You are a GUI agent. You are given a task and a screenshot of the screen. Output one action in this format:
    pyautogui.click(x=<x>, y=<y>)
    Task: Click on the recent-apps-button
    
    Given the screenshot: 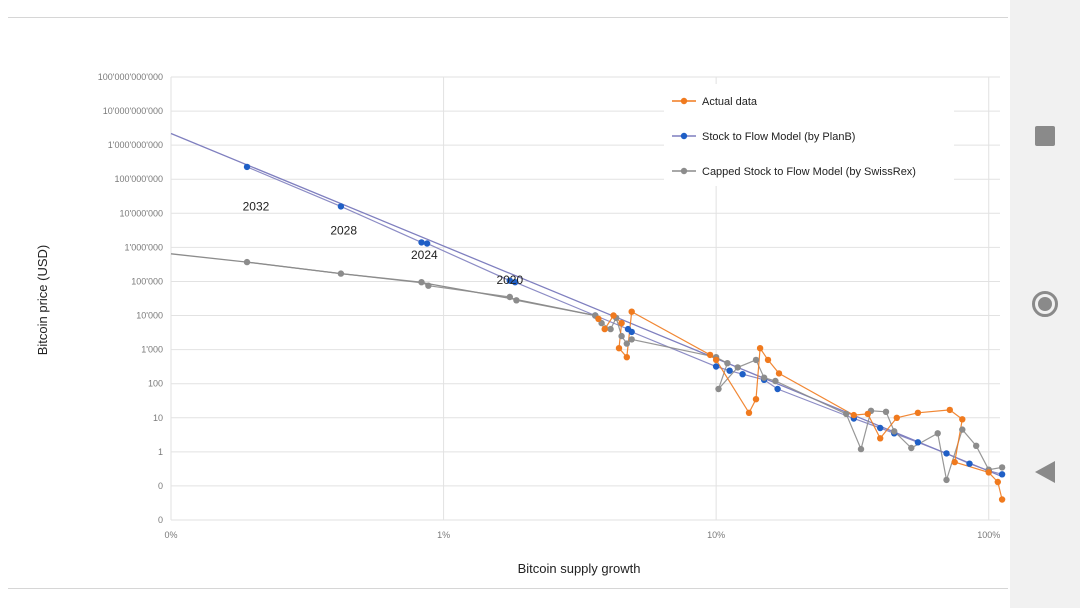 What is the action you would take?
    pyautogui.click(x=1045, y=136)
    